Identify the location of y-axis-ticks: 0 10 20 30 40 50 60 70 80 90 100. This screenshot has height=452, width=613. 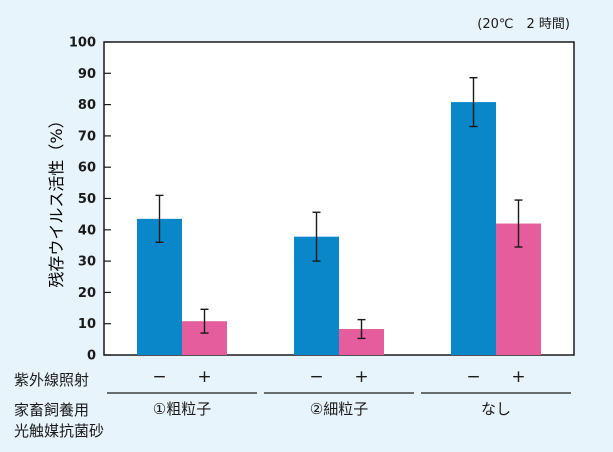
(90, 200).